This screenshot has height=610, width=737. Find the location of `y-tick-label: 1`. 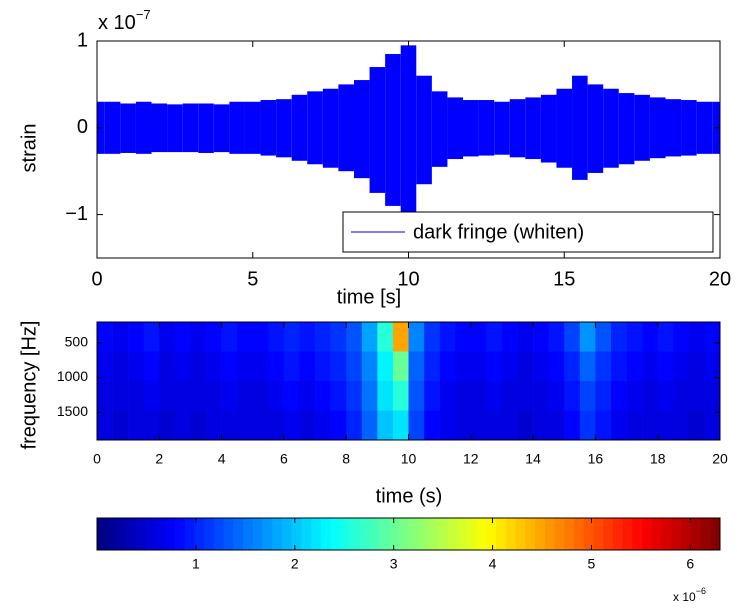

y-tick-label: 1 is located at coordinates (82, 40).